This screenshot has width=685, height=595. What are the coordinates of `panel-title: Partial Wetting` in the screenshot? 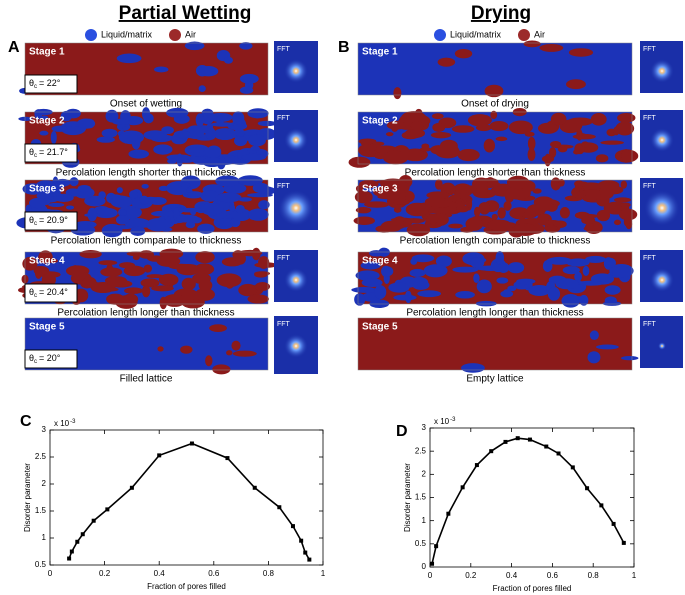 It's located at (185, 13).